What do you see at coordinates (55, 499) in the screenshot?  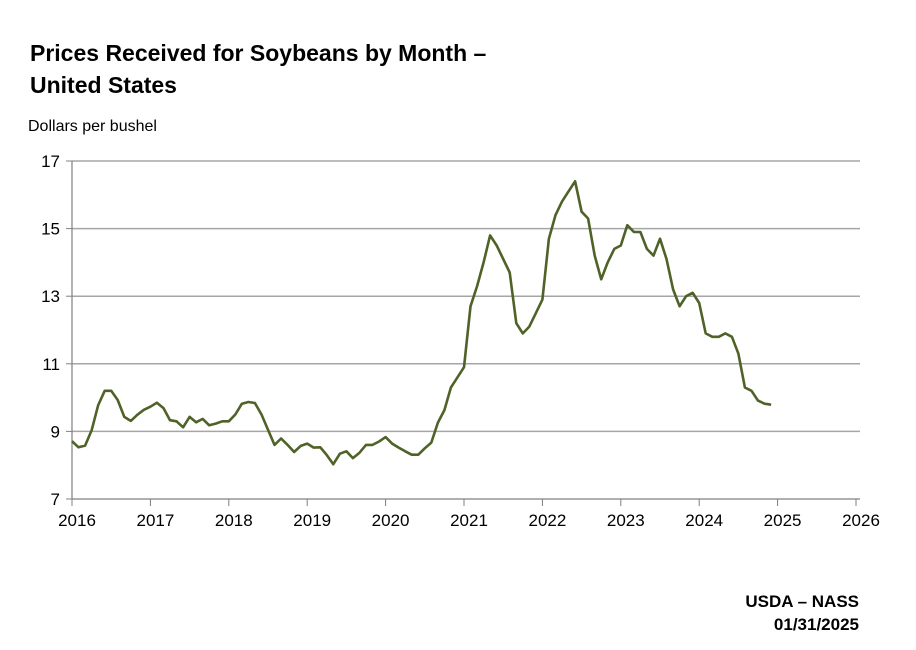 I see `y-tick-label: 7` at bounding box center [55, 499].